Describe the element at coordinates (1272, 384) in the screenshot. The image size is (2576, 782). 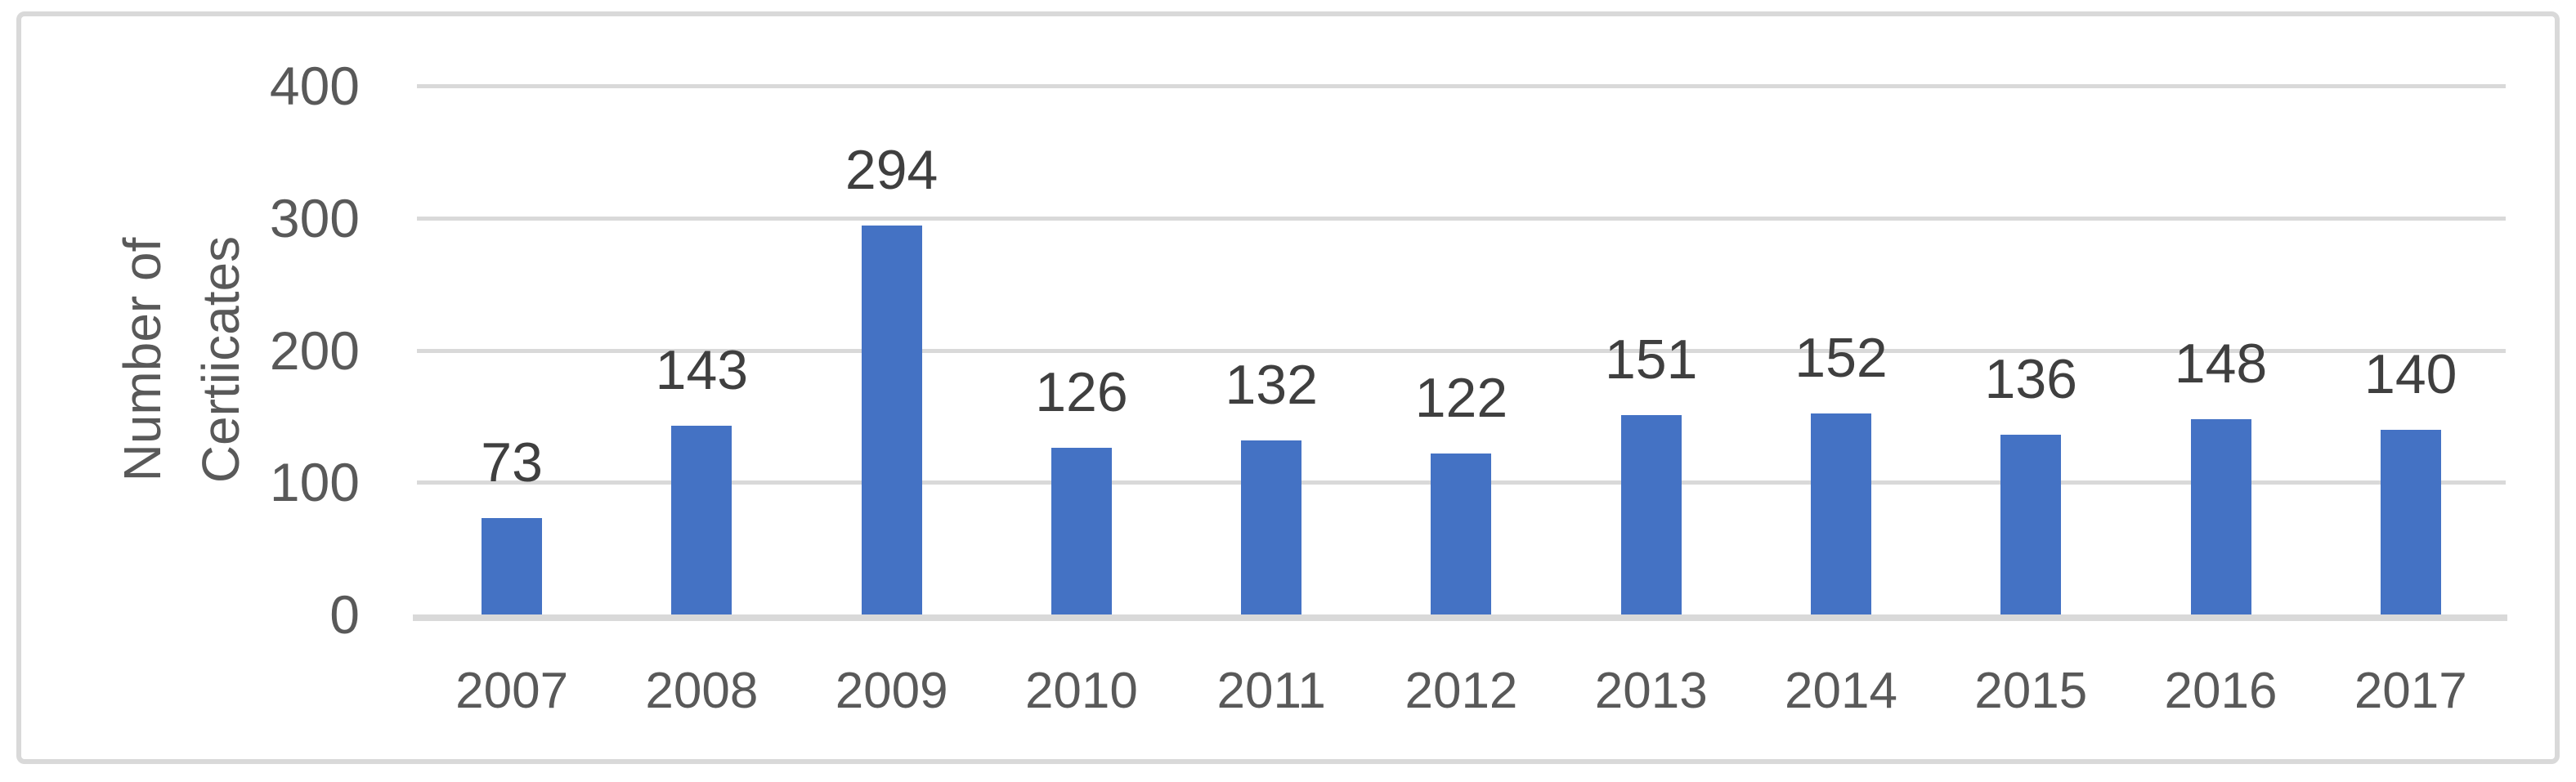
I see `data-label-2011: 132` at that location.